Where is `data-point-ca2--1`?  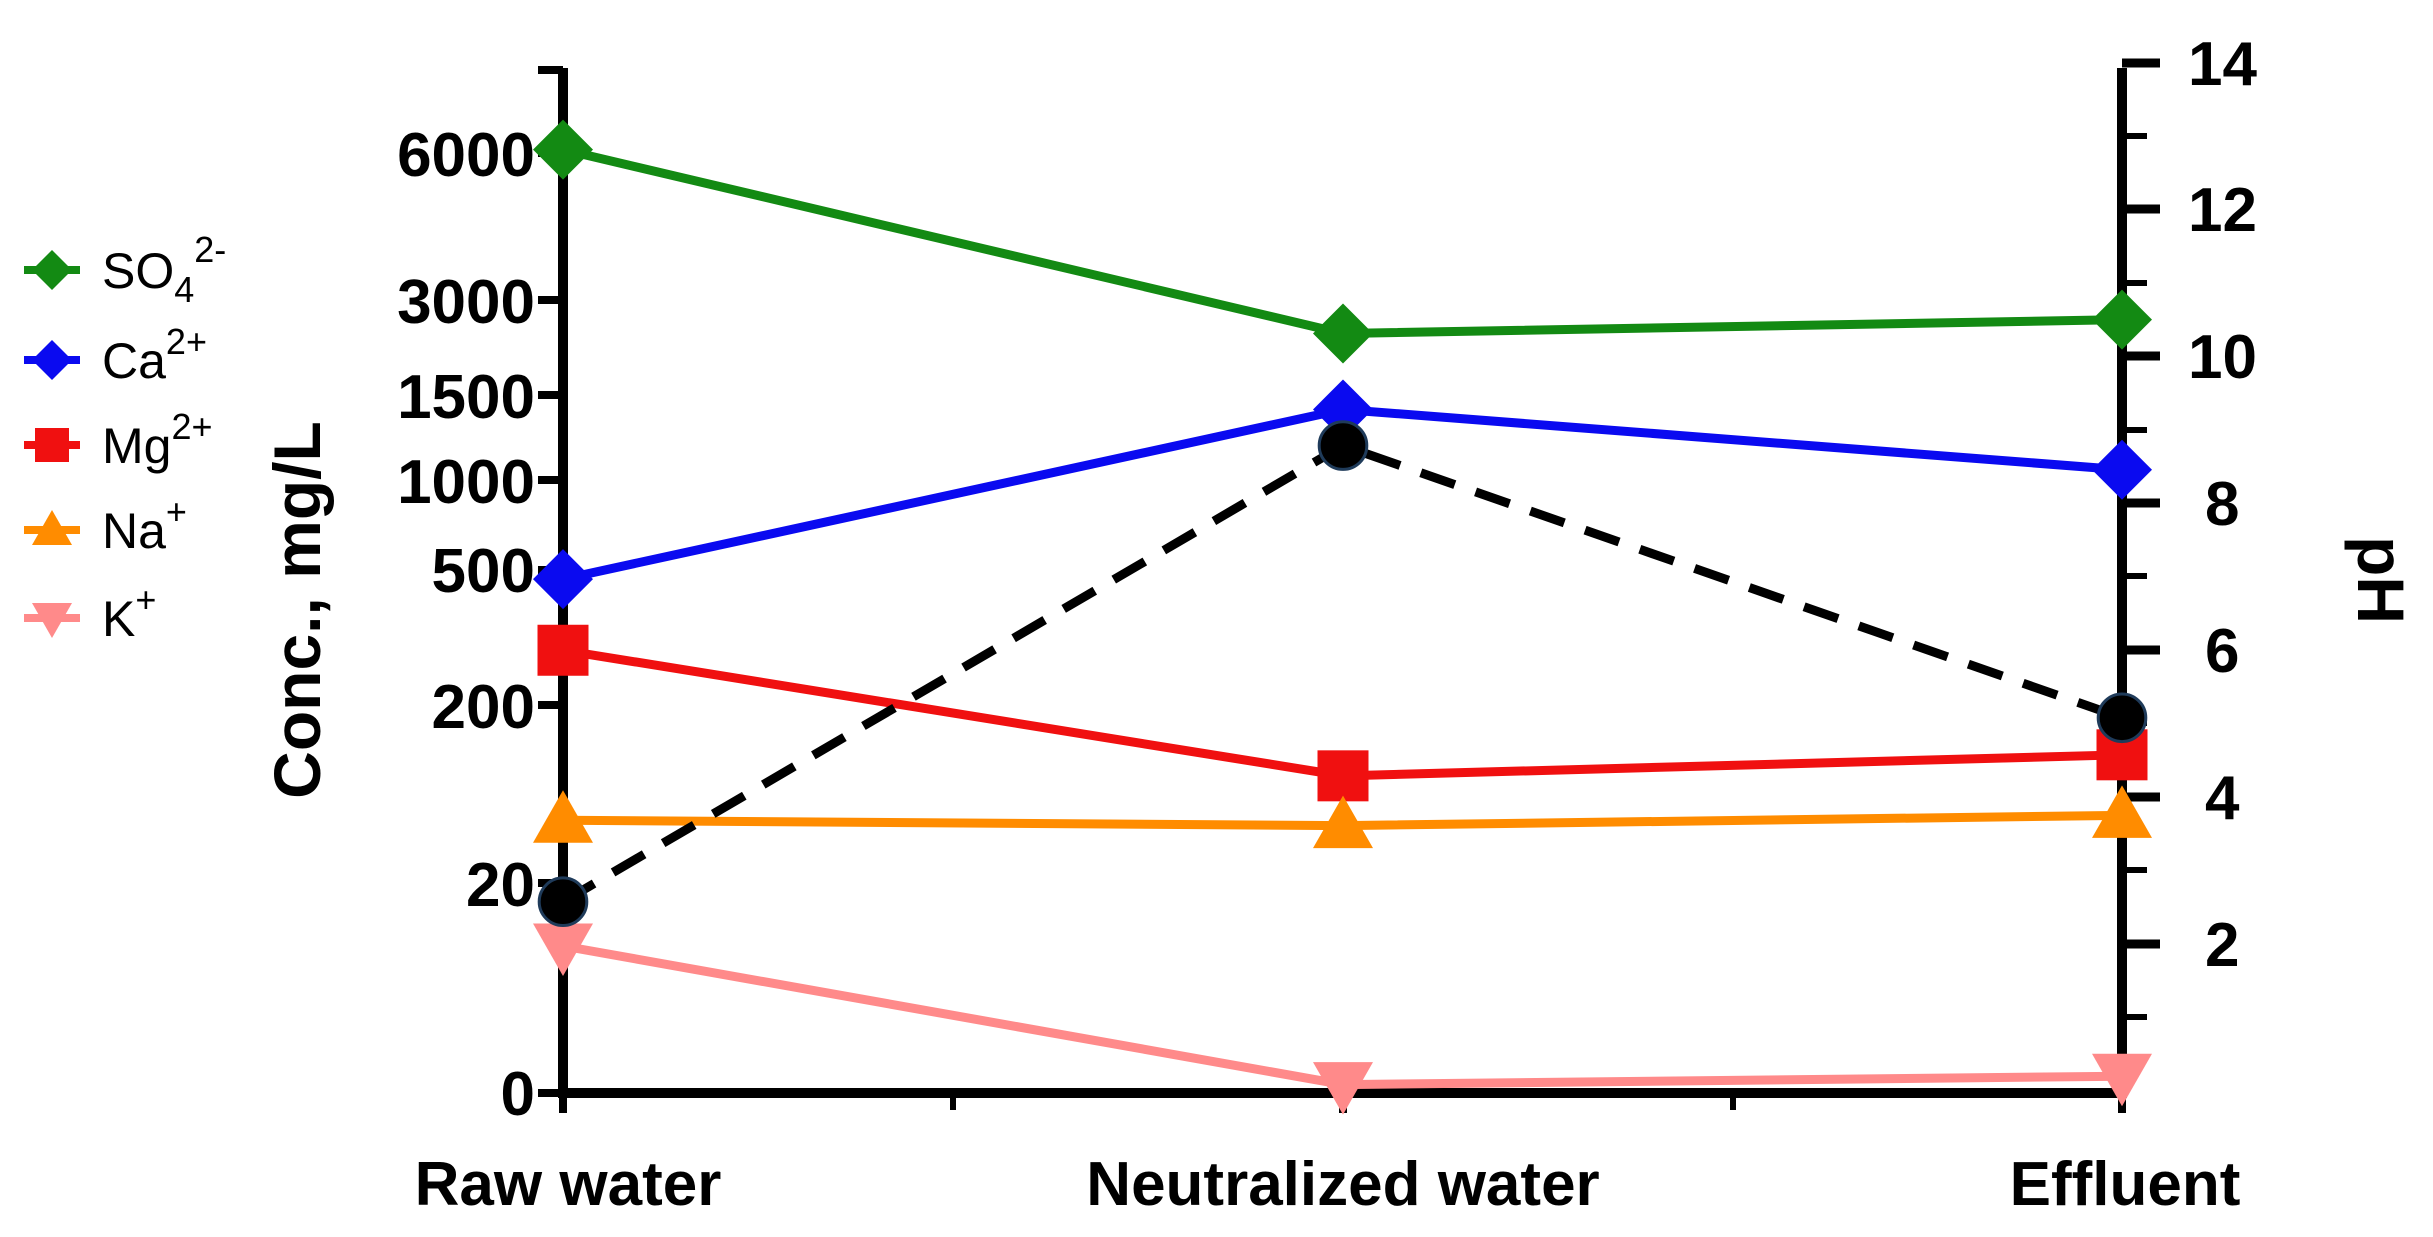
data-point-ca2--1 is located at coordinates (1343, 409).